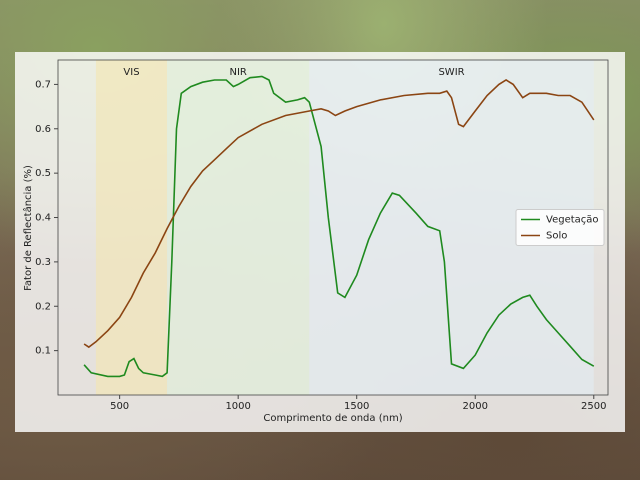 Image resolution: width=640 pixels, height=480 pixels. I want to click on y-tick-label: 0.1, so click(43, 351).